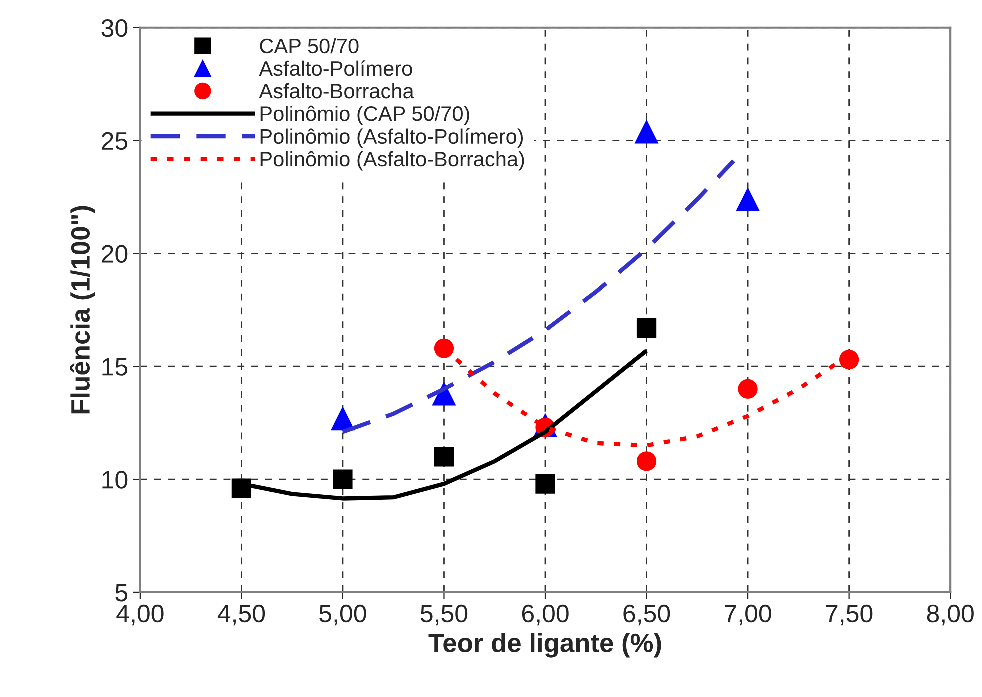 This screenshot has width=982, height=697. What do you see at coordinates (647, 615) in the screenshot?
I see `x-tick-label: 6,50` at bounding box center [647, 615].